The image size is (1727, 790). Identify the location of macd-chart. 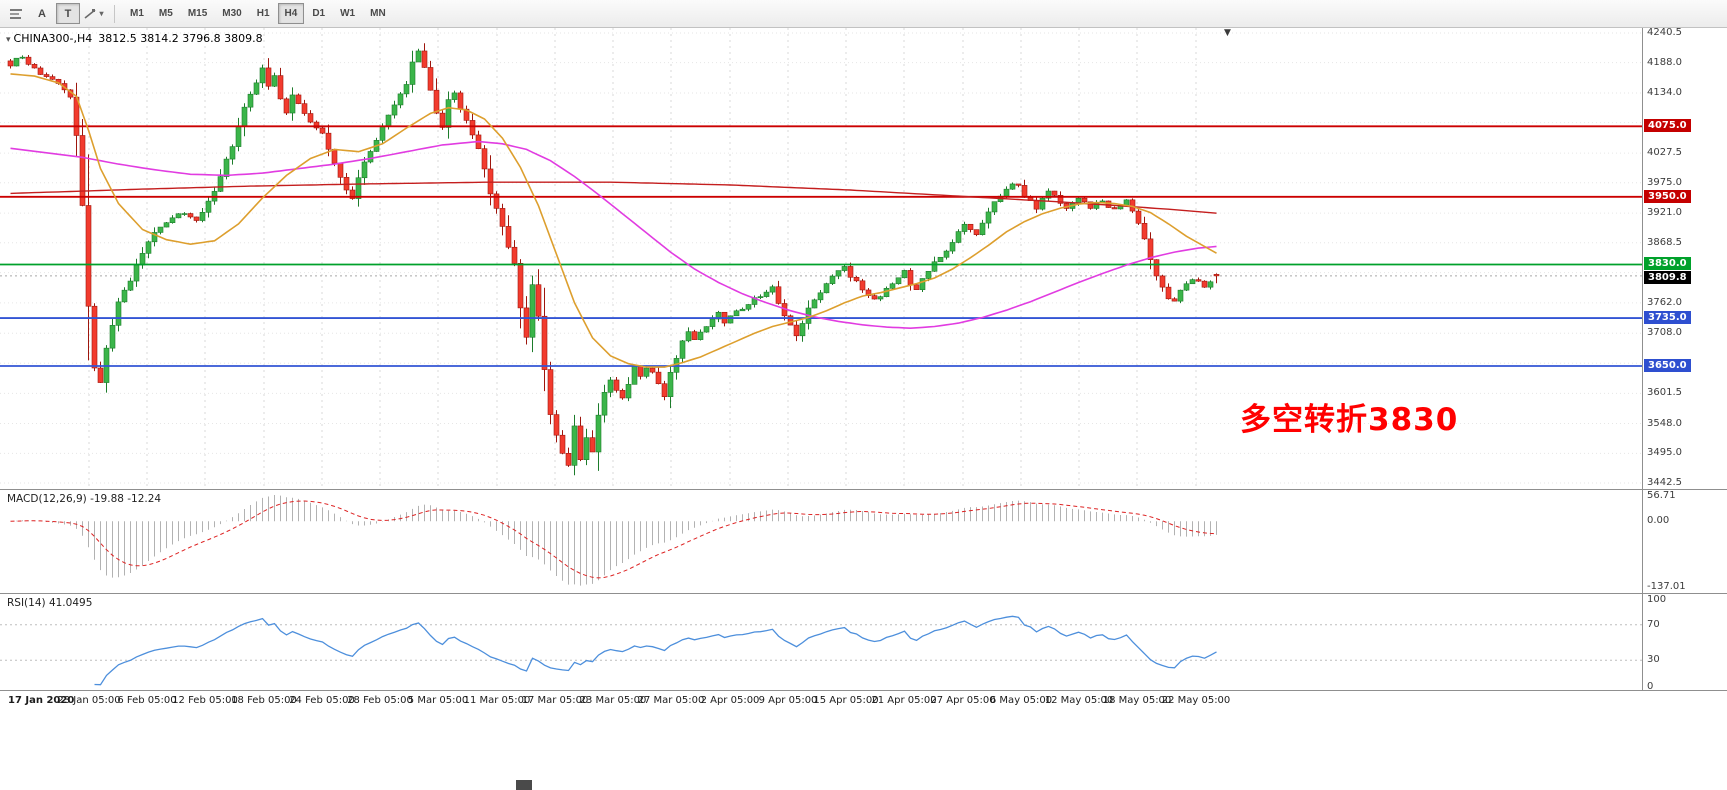
(613, 540).